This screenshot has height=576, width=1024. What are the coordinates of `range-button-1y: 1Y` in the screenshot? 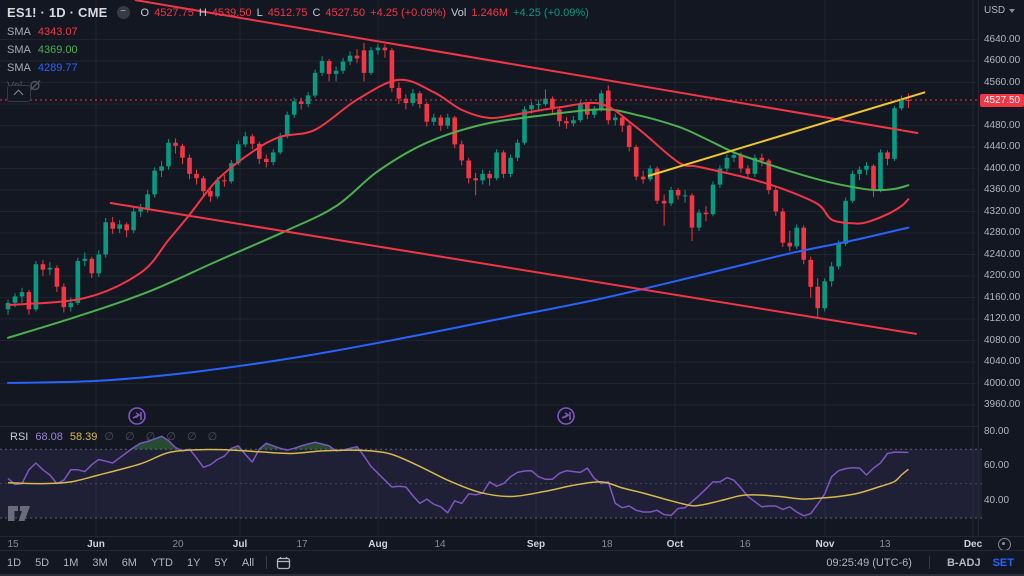 It's located at (193, 562).